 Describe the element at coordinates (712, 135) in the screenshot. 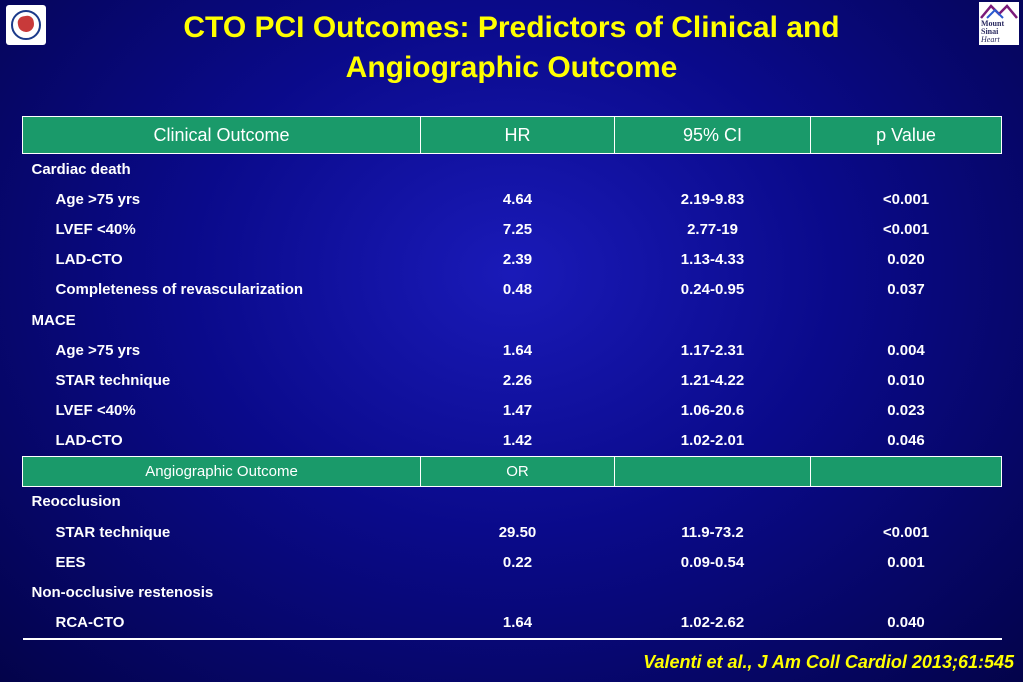

I see `header-95-ci: 95% CI` at that location.